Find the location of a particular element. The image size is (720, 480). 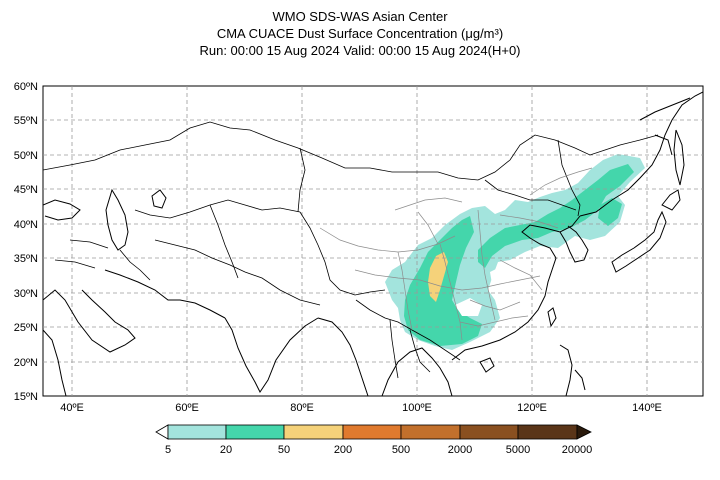

lat-tick-label: 40ºN is located at coordinates (26, 225).